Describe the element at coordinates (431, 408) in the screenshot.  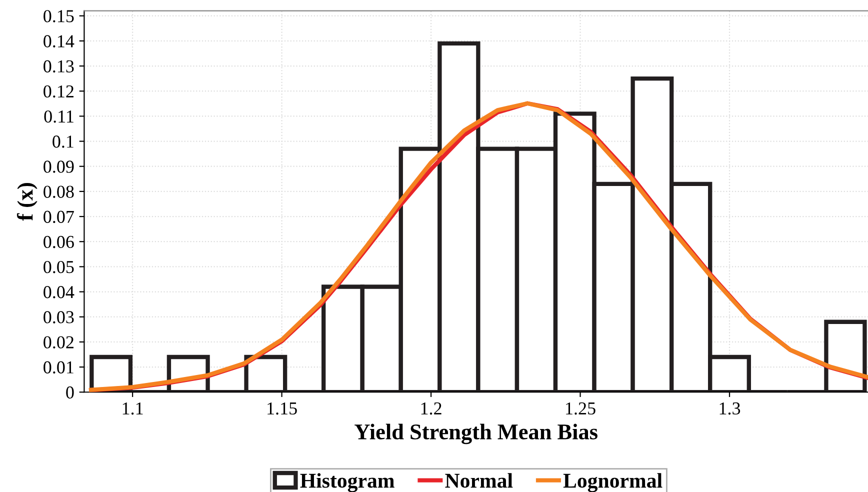
I see `x-tick-label: 1.2` at that location.